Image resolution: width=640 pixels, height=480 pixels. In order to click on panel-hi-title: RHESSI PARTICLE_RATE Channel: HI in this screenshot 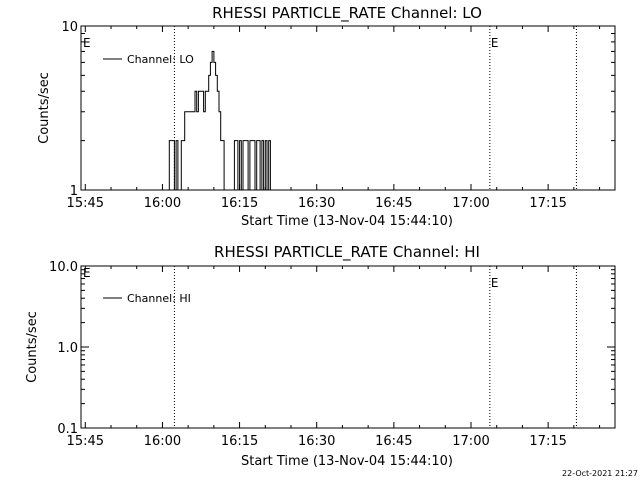, I will do `click(347, 252)`.